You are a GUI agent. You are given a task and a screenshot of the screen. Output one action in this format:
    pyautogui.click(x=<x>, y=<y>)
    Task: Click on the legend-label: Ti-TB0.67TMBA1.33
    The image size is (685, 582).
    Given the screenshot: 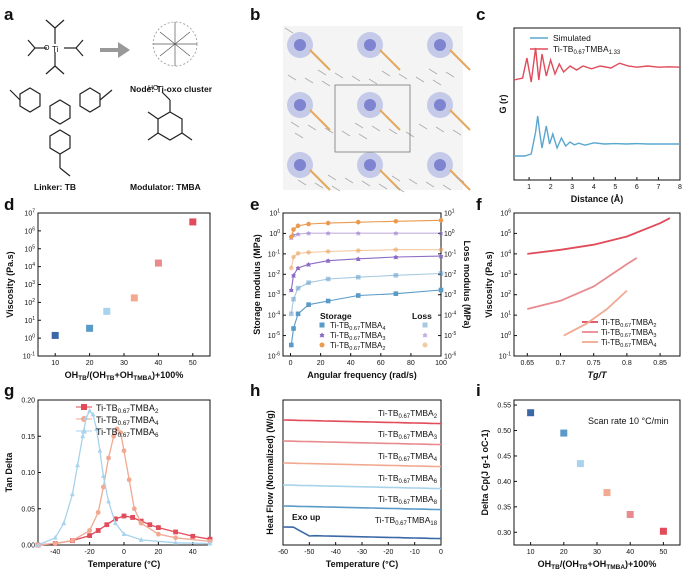 What is the action you would take?
    pyautogui.click(x=587, y=50)
    